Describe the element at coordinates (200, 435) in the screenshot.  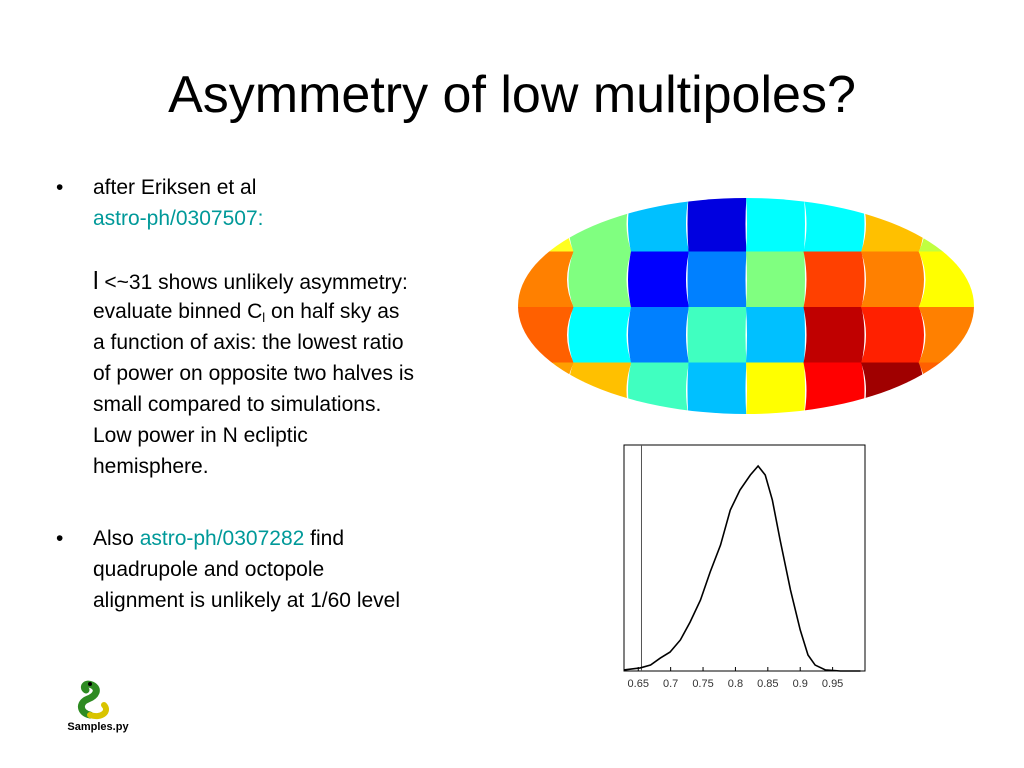
I see `bullet-text: Low power in N ecliptic` at that location.